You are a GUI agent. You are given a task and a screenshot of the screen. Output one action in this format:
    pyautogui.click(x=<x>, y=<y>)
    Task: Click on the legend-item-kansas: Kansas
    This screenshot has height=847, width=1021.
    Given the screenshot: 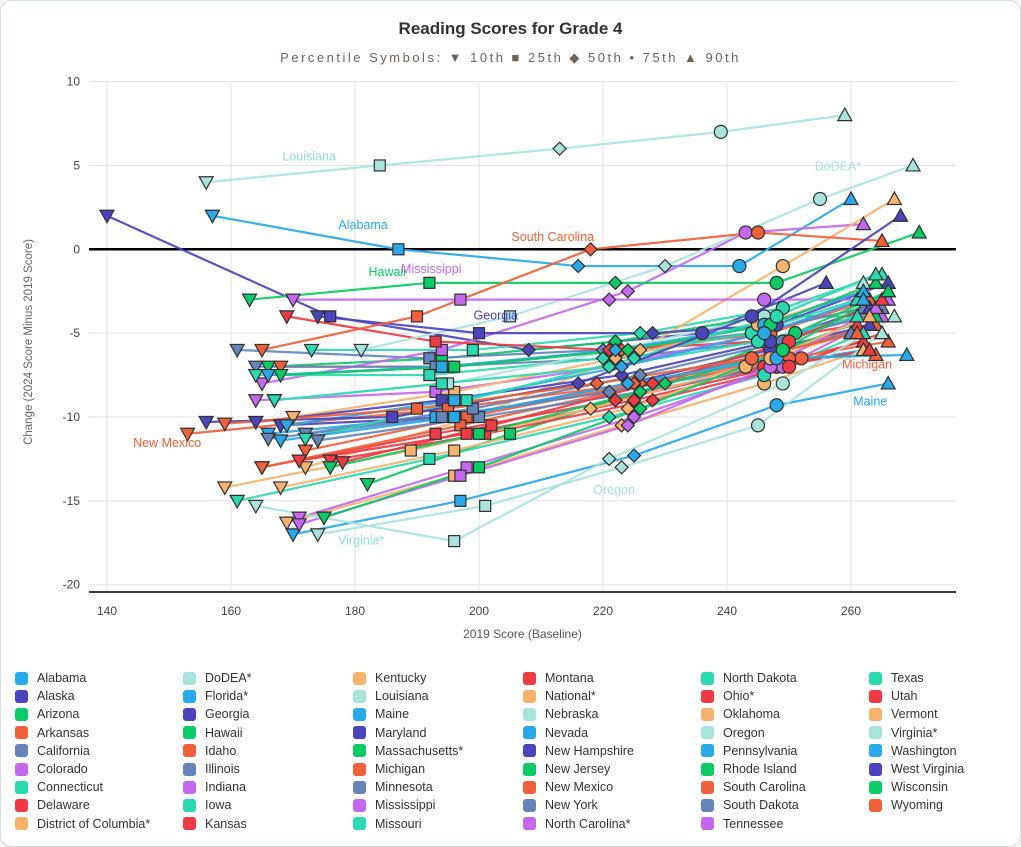 What is the action you would take?
    pyautogui.click(x=268, y=824)
    